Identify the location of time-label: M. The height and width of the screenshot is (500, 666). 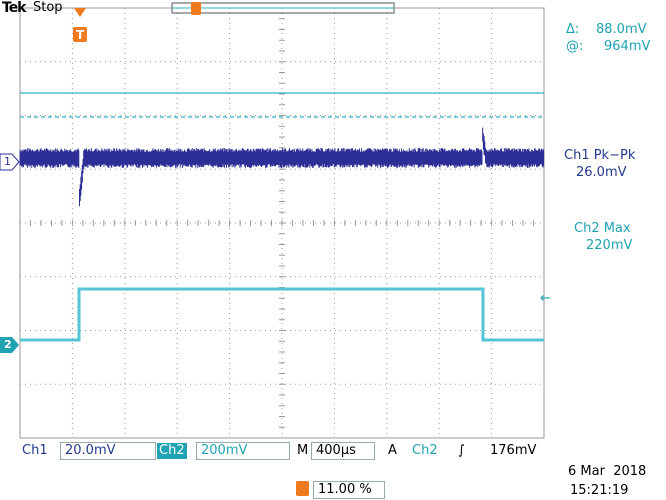
(303, 450).